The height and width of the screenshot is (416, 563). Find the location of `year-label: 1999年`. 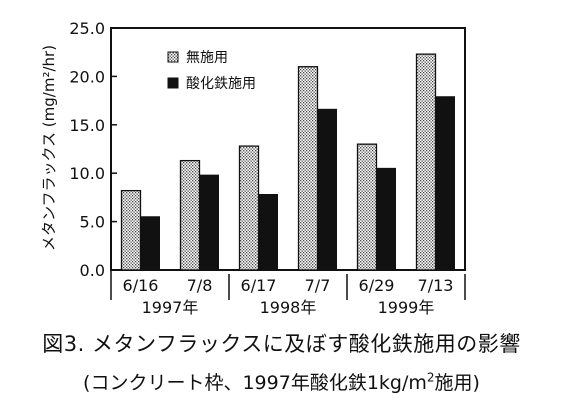

year-label: 1999年 is located at coordinates (406, 307).